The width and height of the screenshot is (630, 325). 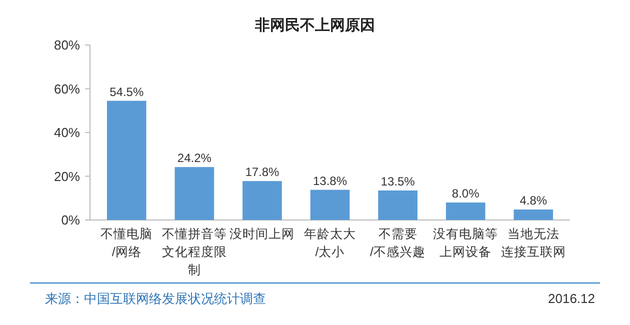 What do you see at coordinates (571, 298) in the screenshot?
I see `text: 2016.12` at bounding box center [571, 298].